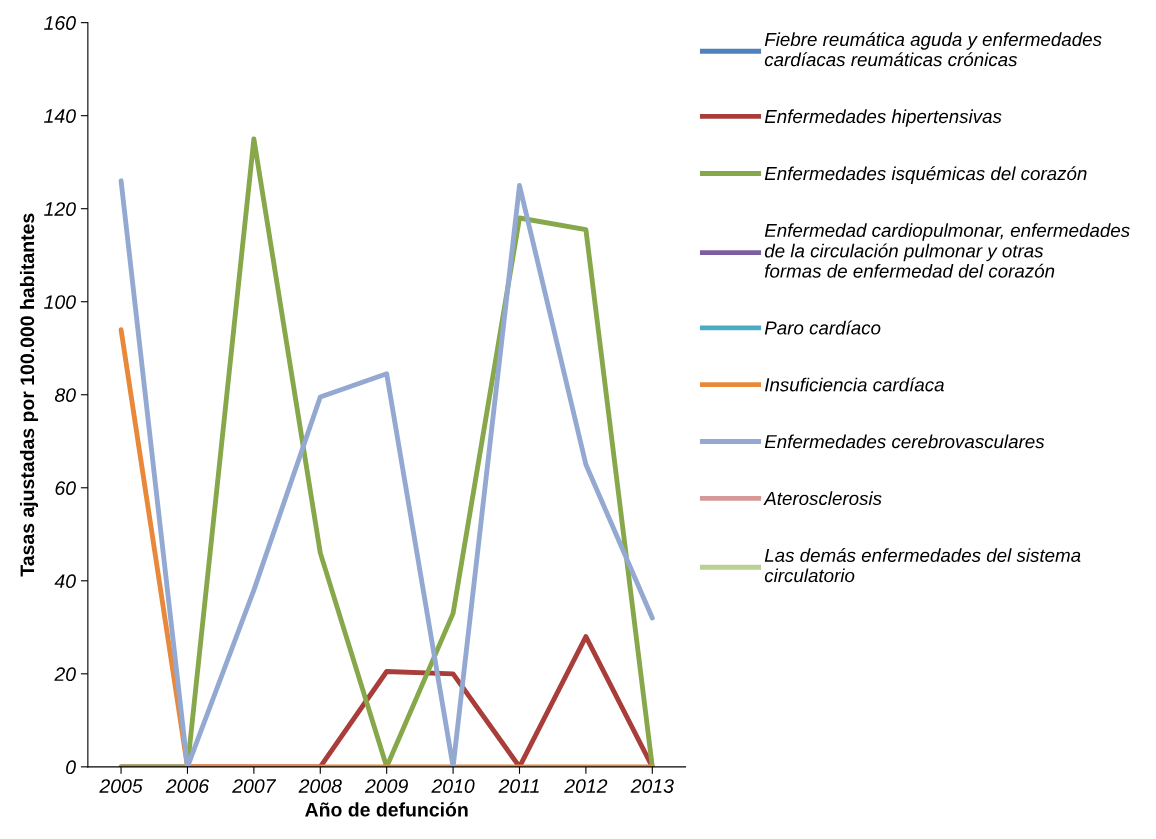 The height and width of the screenshot is (839, 1156). Describe the element at coordinates (854, 384) in the screenshot. I see `legend-label: Insuficiencia cardíaca` at that location.